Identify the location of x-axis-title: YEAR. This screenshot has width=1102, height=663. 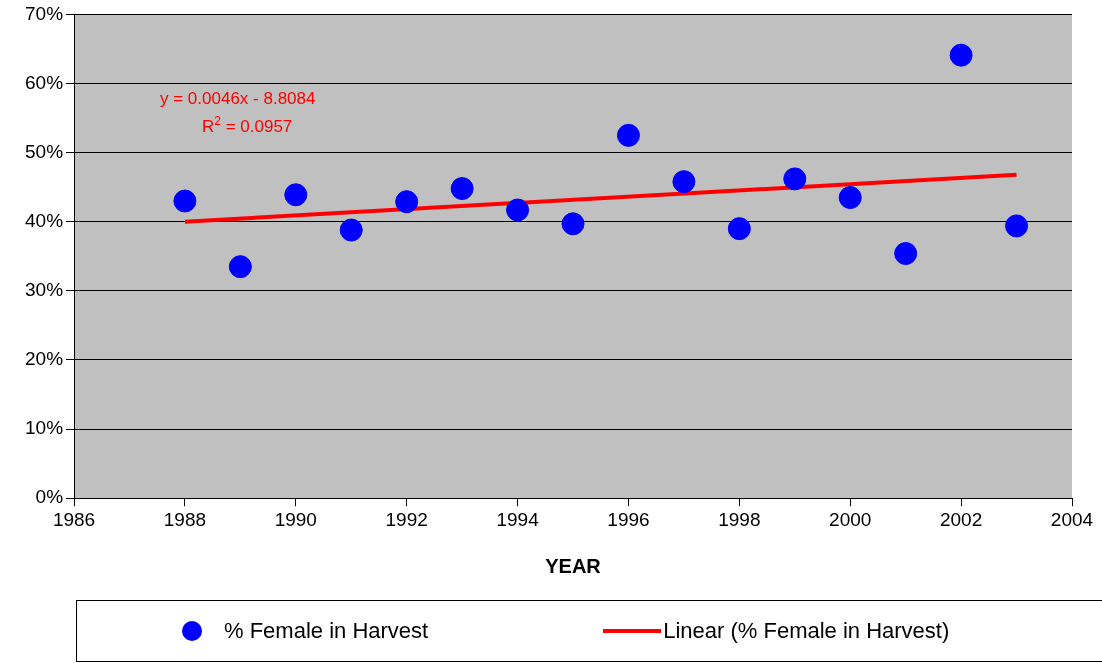
(573, 565).